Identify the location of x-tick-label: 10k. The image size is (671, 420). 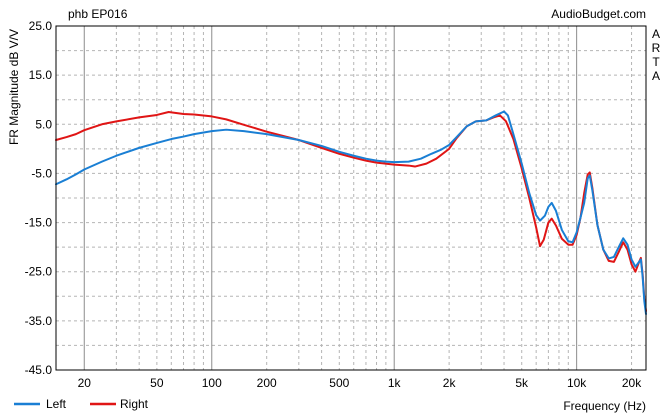
(577, 383).